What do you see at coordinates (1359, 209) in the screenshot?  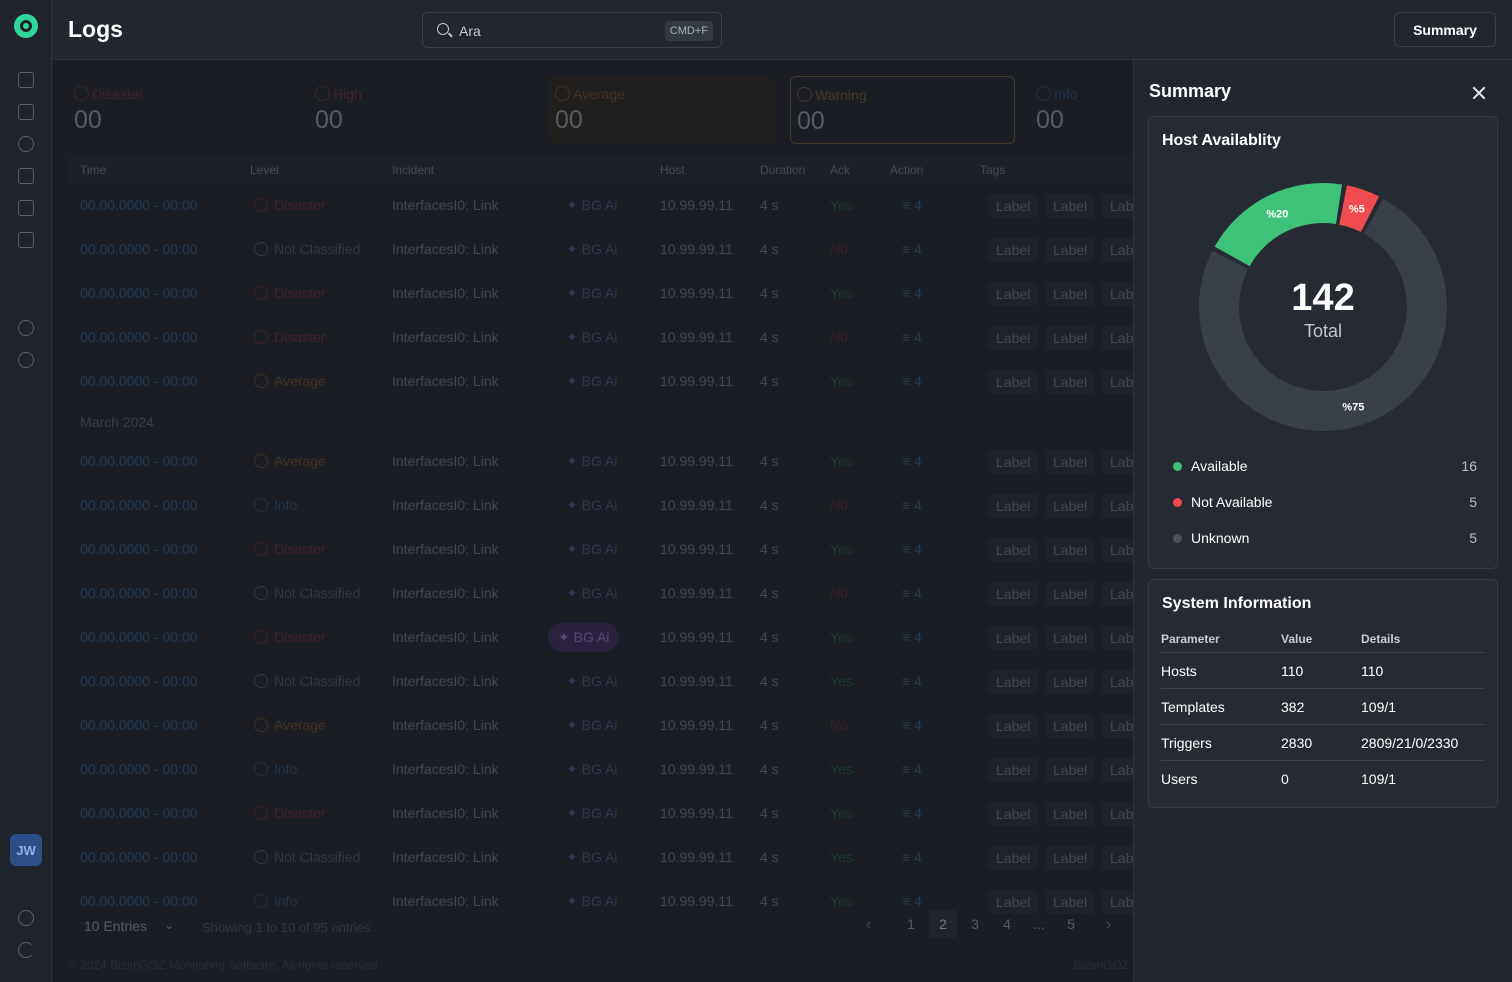 I see `donut-slice-not-available` at bounding box center [1359, 209].